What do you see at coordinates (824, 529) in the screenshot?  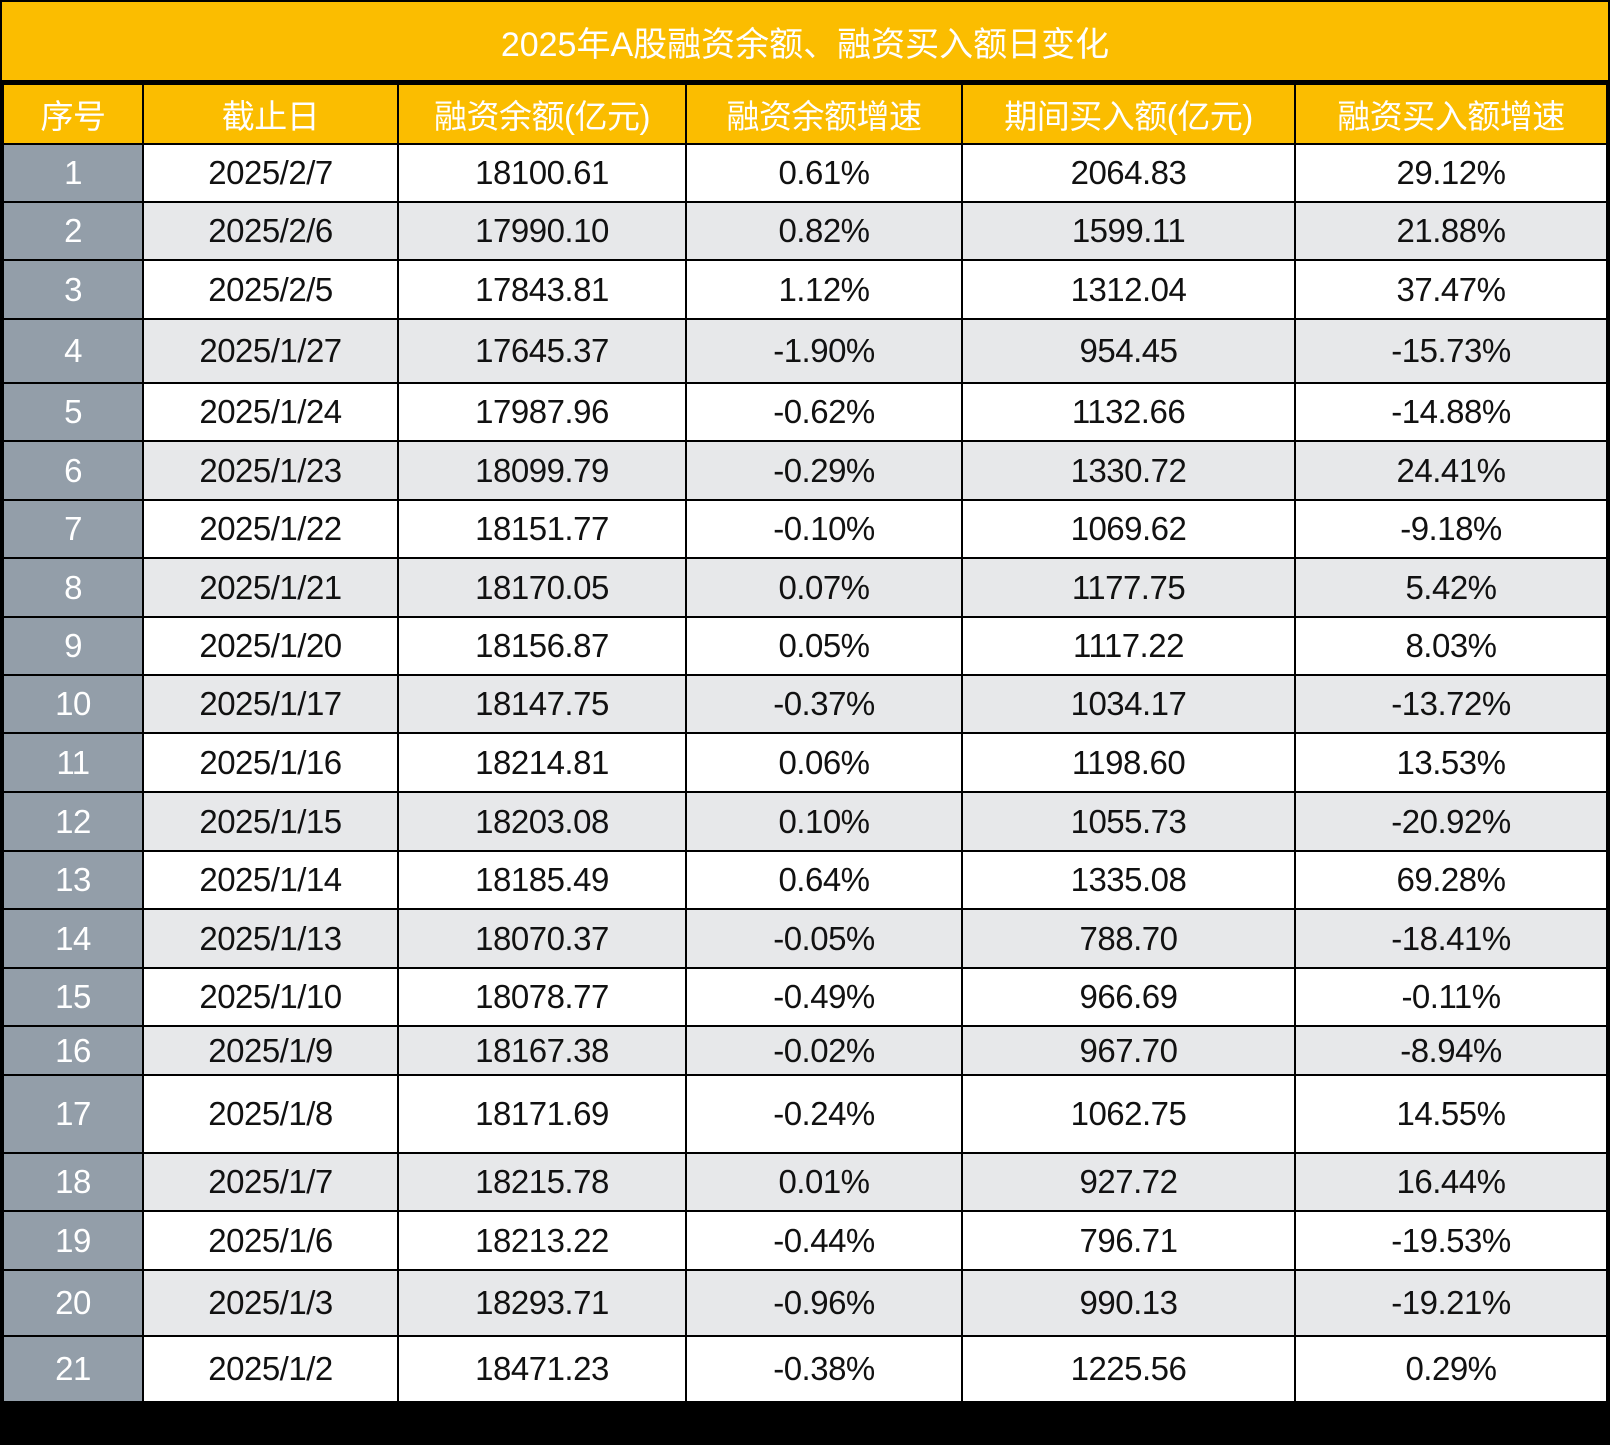 I see `cell-balance-growth: -0.10%` at bounding box center [824, 529].